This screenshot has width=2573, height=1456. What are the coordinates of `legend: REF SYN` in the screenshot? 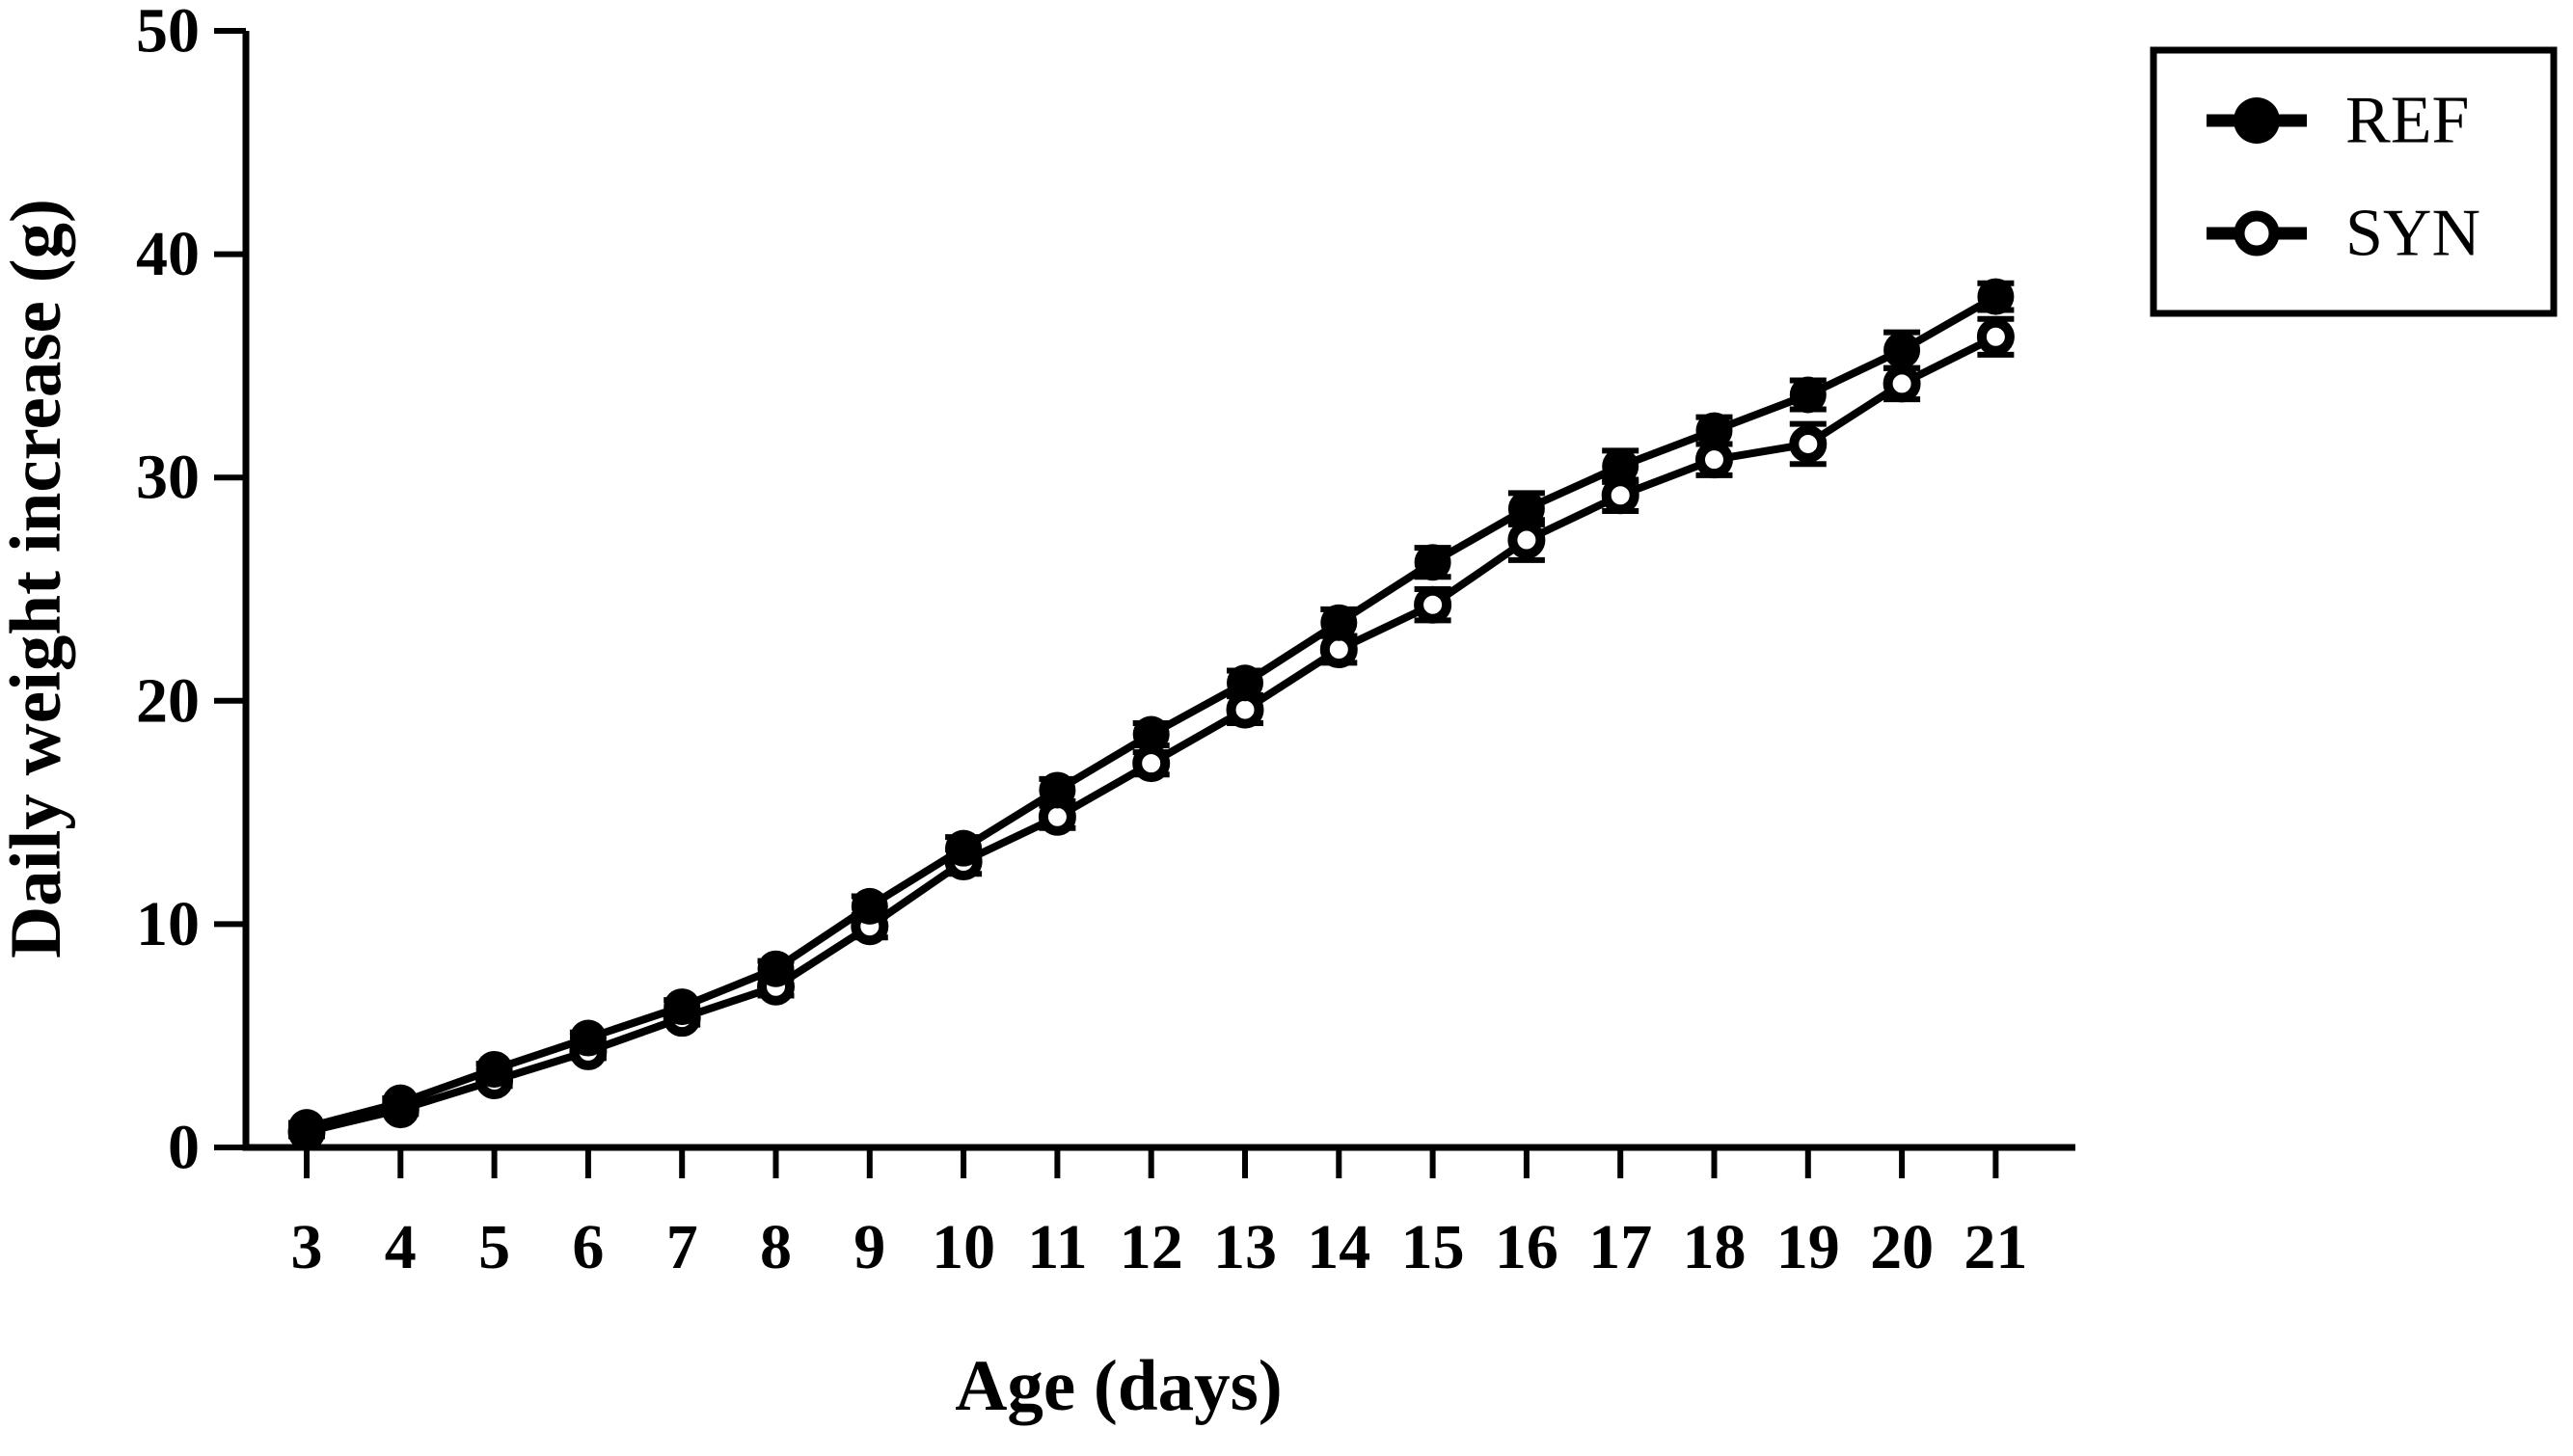 It's located at (2354, 181).